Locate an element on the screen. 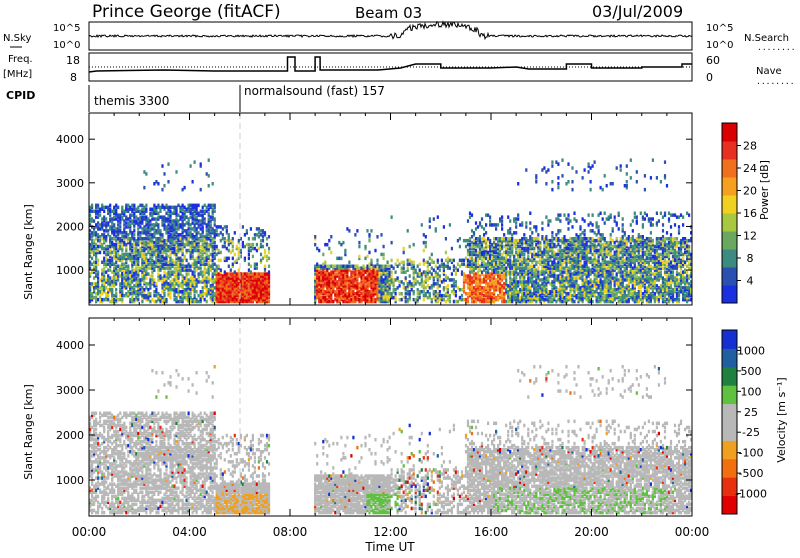 This screenshot has height=558, width=800. cpid-label: CPID is located at coordinates (20, 95).